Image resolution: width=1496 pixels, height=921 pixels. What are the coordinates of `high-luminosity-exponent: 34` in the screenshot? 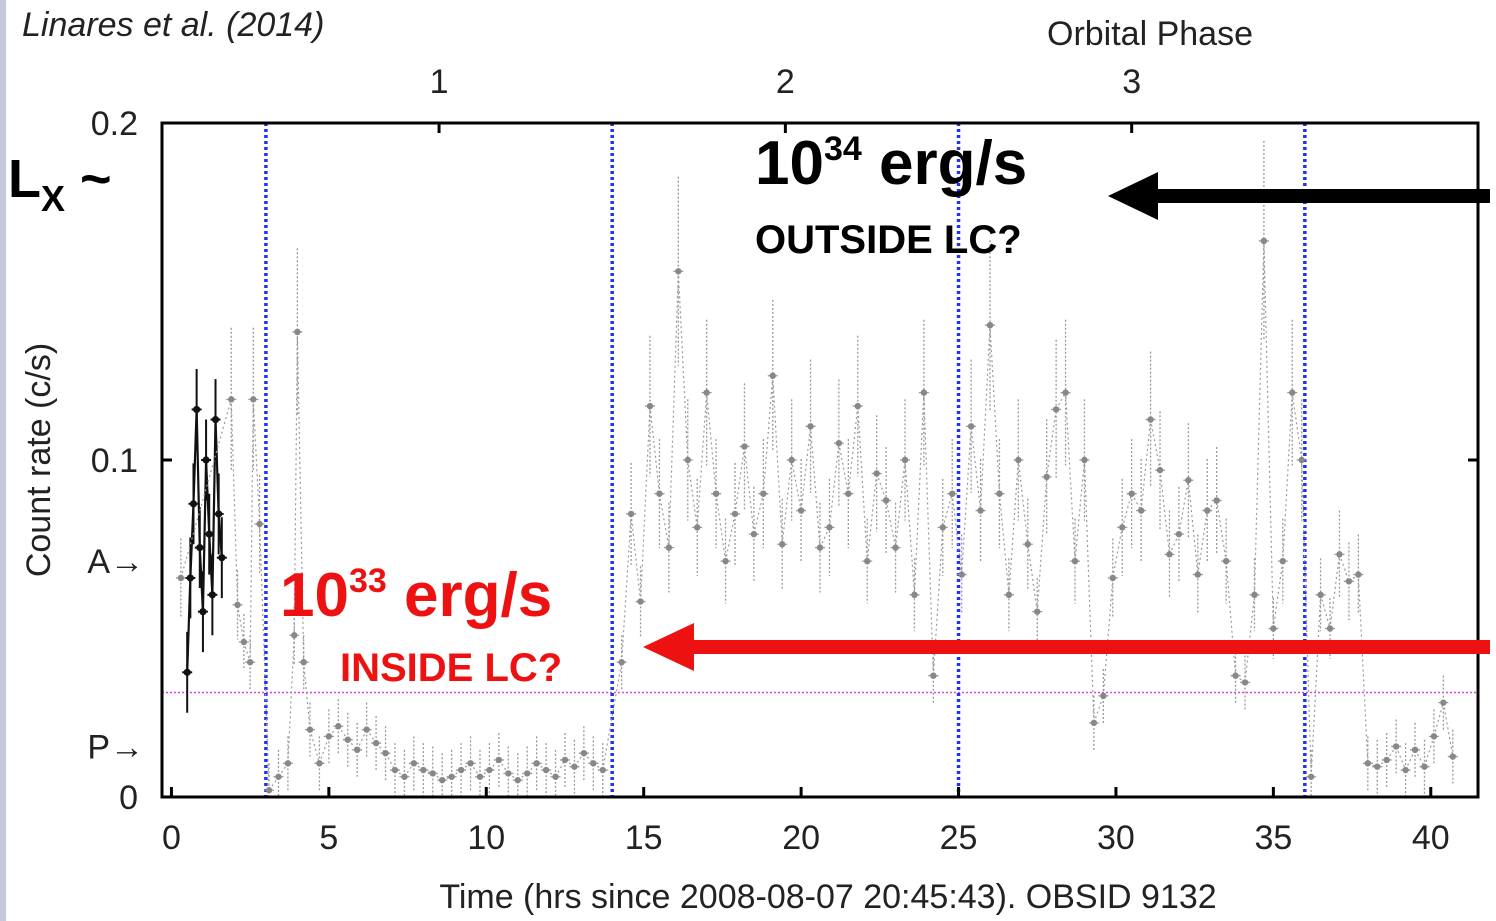 It's located at (842, 149).